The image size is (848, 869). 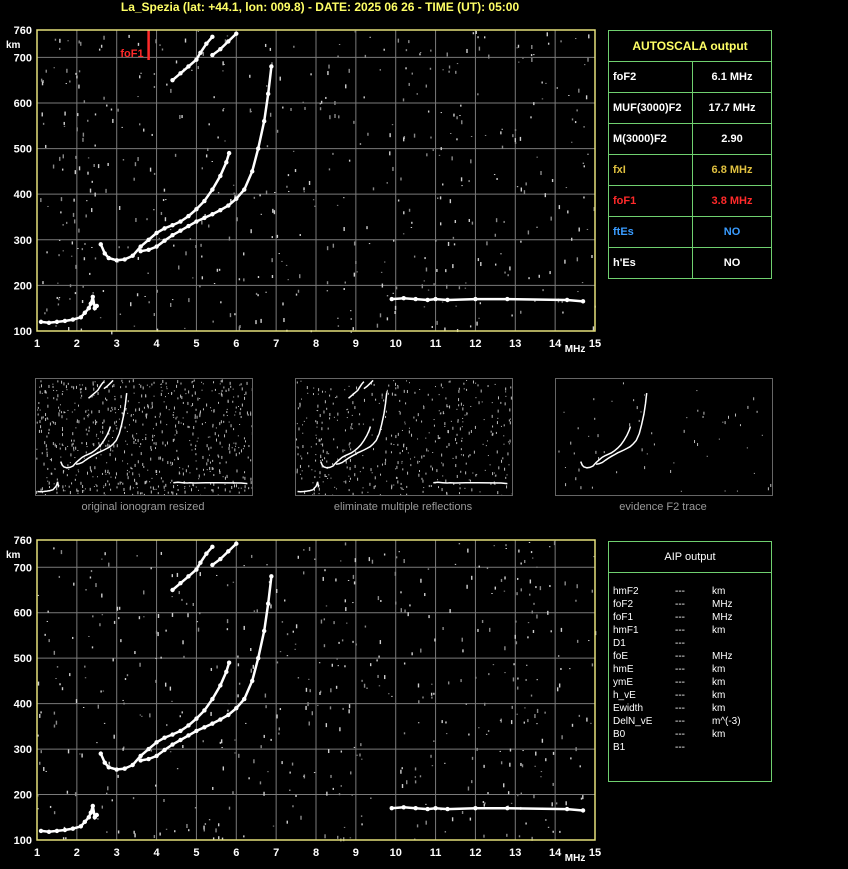 I want to click on thumb-trace, so click(x=606, y=447).